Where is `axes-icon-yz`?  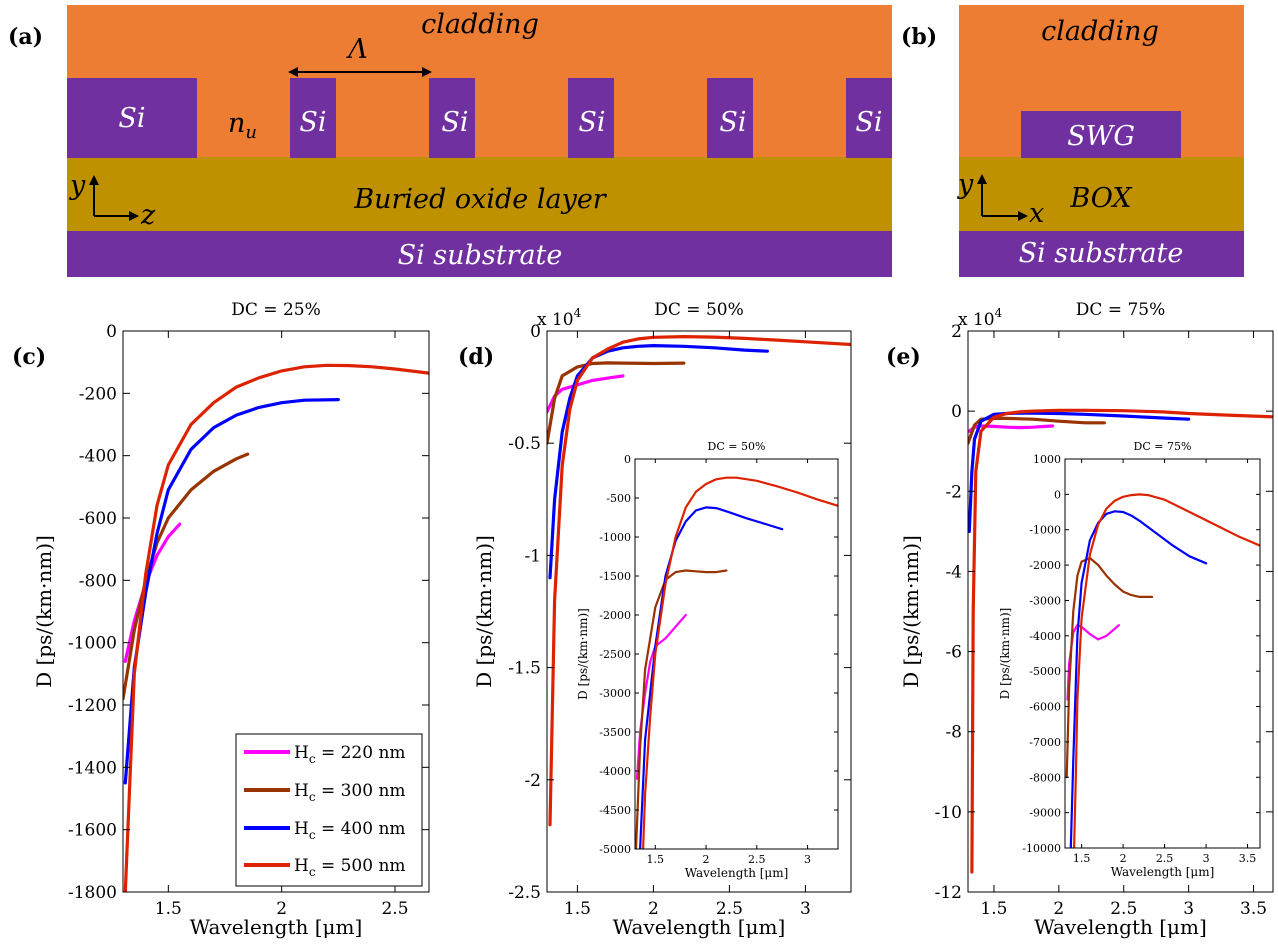
axes-icon-yz is located at coordinates (114, 198).